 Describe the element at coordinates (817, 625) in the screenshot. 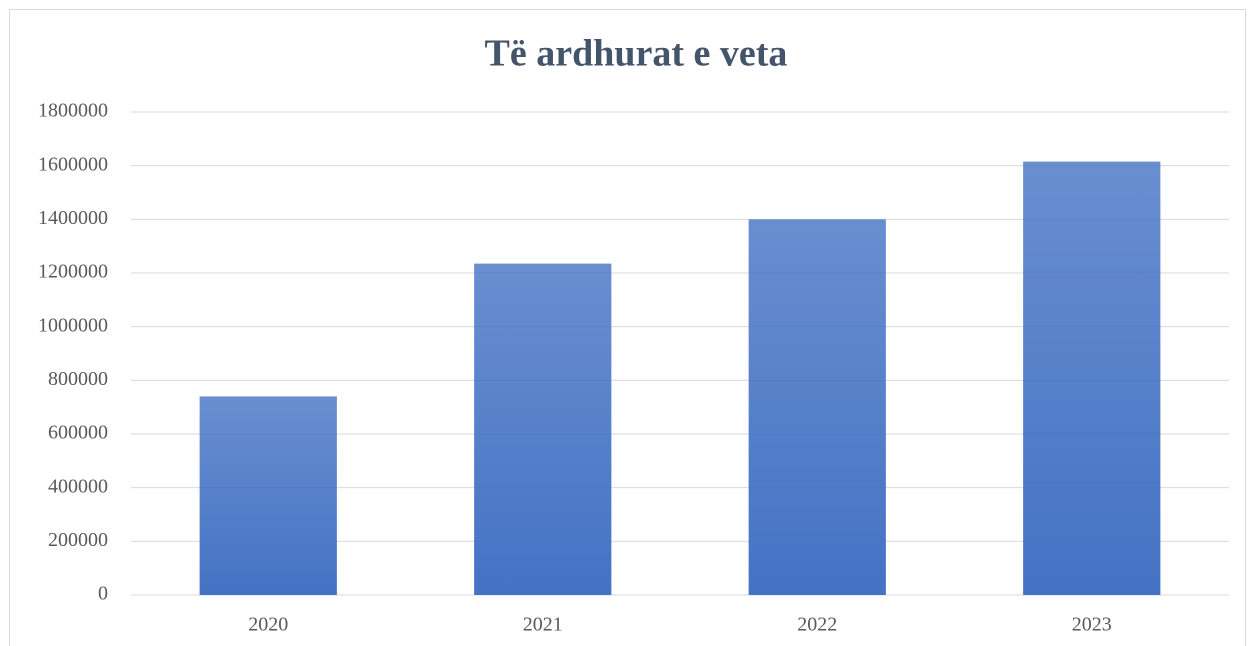

I see `x-tick-label: 2022` at that location.